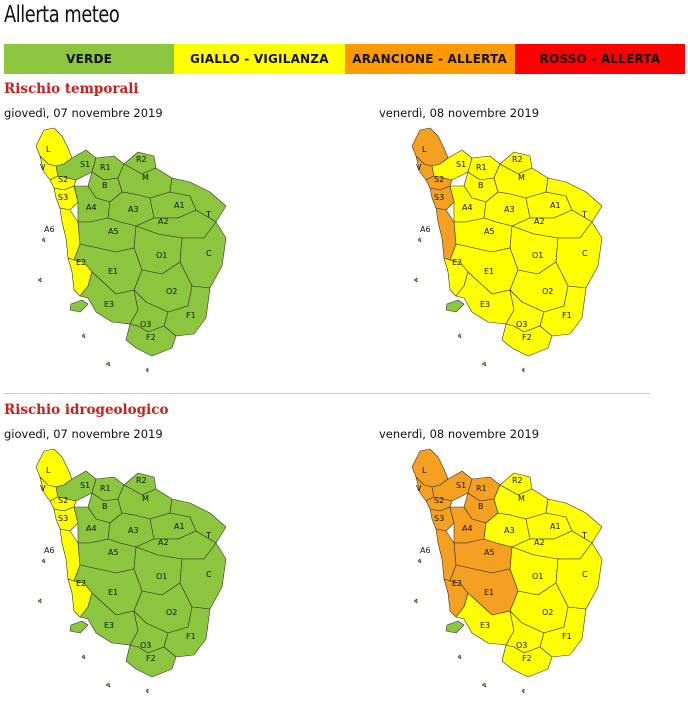 The height and width of the screenshot is (712, 688). I want to click on zone-label-e1: E1, so click(113, 592).